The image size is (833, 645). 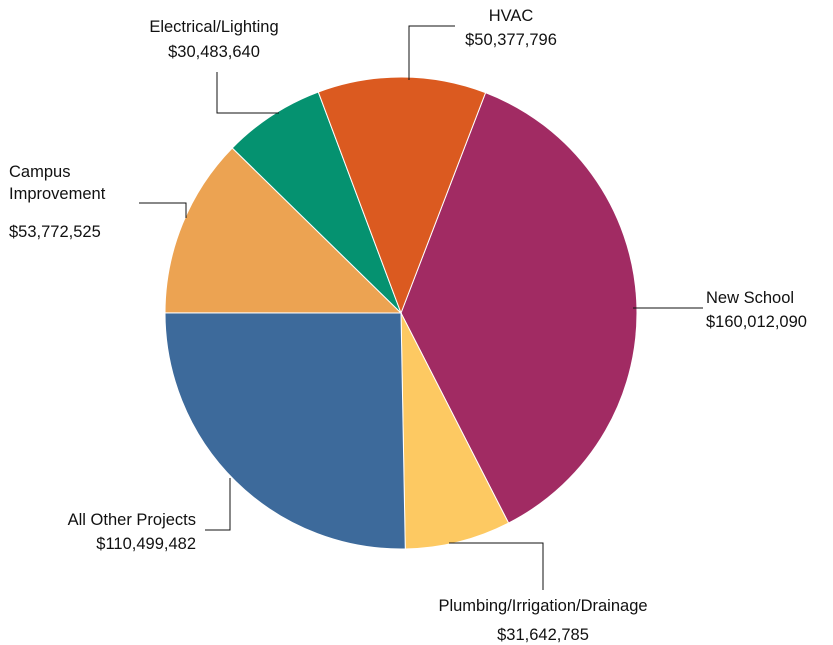 I want to click on pie-slice-plumbing-irrigation-drainage, so click(x=455, y=431).